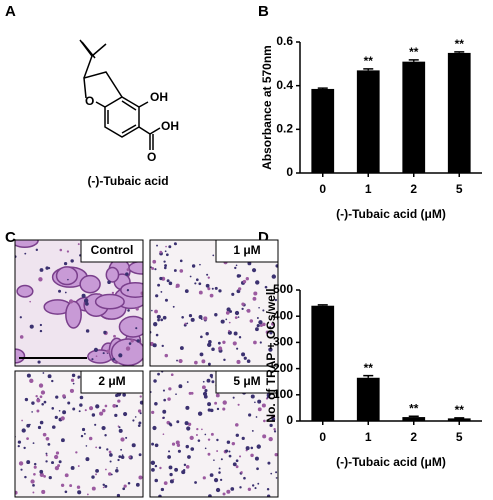  Describe the element at coordinates (246, 381) in the screenshot. I see `micrograph-label: 5 μM` at that location.